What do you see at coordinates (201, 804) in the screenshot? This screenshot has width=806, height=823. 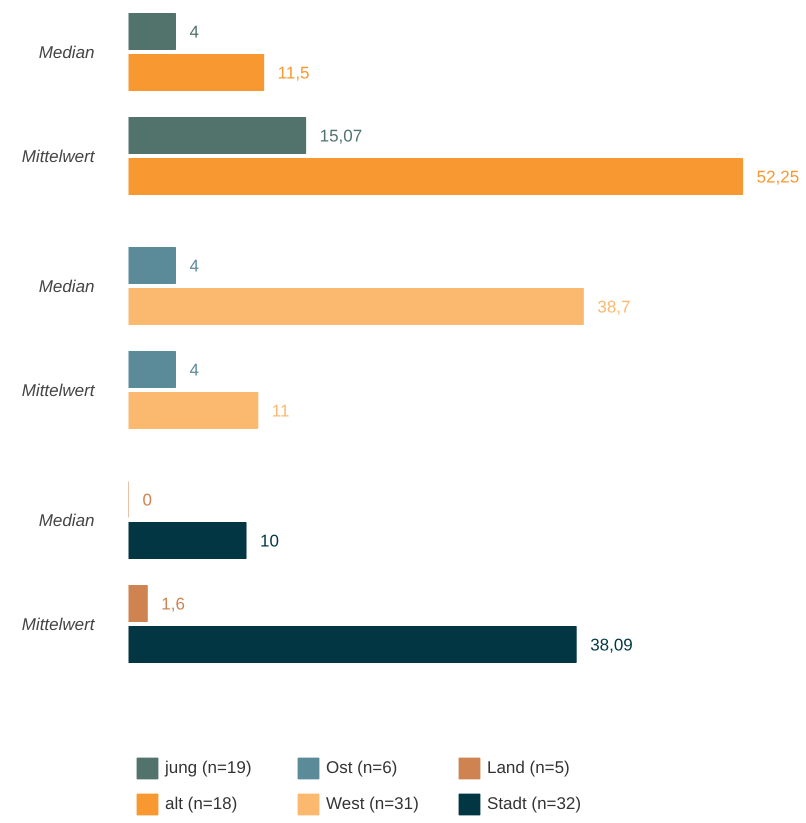 I see `legend-label: alt (n=18)` at bounding box center [201, 804].